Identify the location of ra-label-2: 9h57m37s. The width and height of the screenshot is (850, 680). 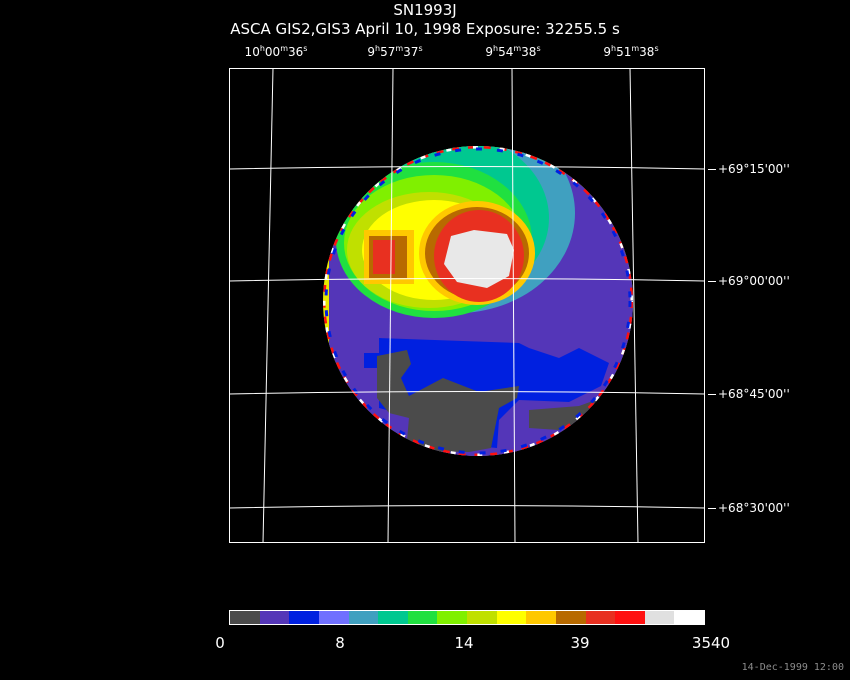
(395, 51).